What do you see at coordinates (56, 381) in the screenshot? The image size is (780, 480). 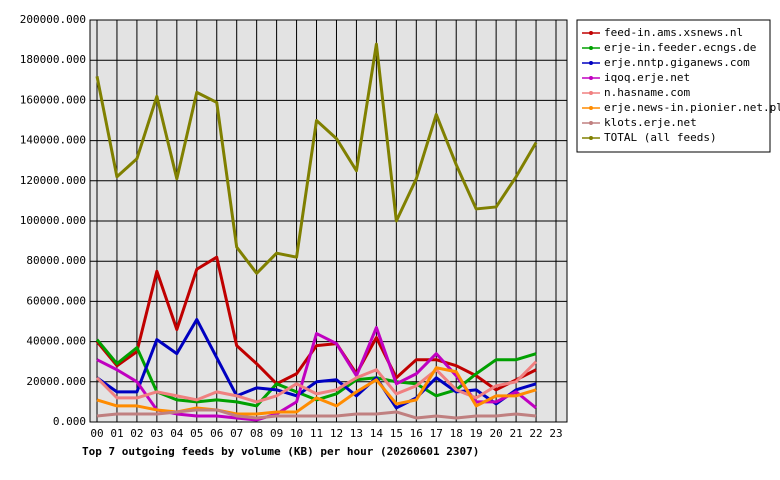 I see `y-tick-label: 20000.000` at bounding box center [56, 381].